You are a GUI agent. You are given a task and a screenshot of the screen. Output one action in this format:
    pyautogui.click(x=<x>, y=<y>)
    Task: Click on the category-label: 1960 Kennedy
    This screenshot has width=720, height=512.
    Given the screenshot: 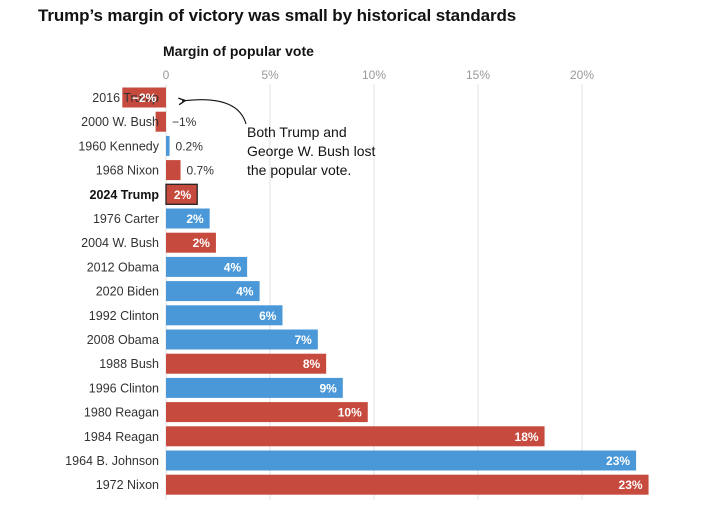 What is the action you would take?
    pyautogui.click(x=118, y=146)
    